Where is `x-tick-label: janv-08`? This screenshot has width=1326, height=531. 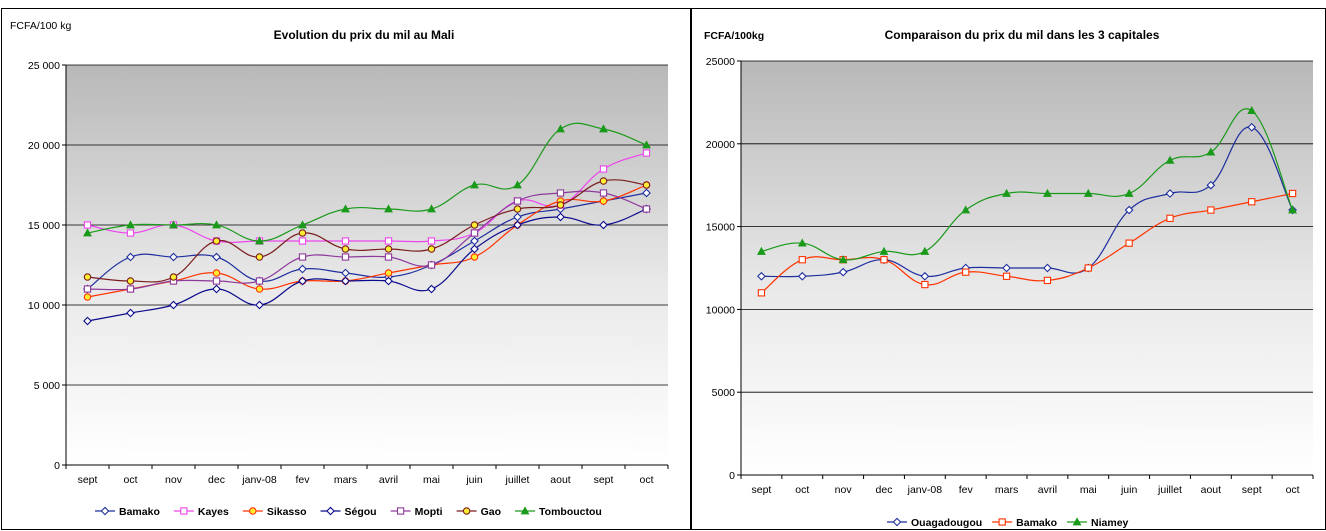 x-tick-label: janv-08 is located at coordinates (259, 480).